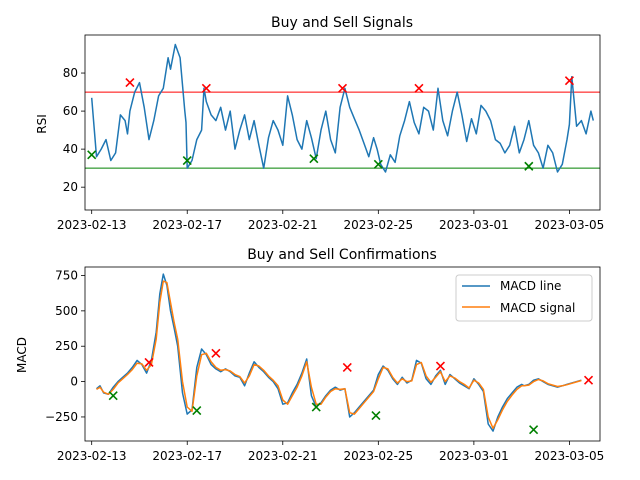  What do you see at coordinates (61, 417) in the screenshot?
I see `macd-y-tick-label: −250` at bounding box center [61, 417].